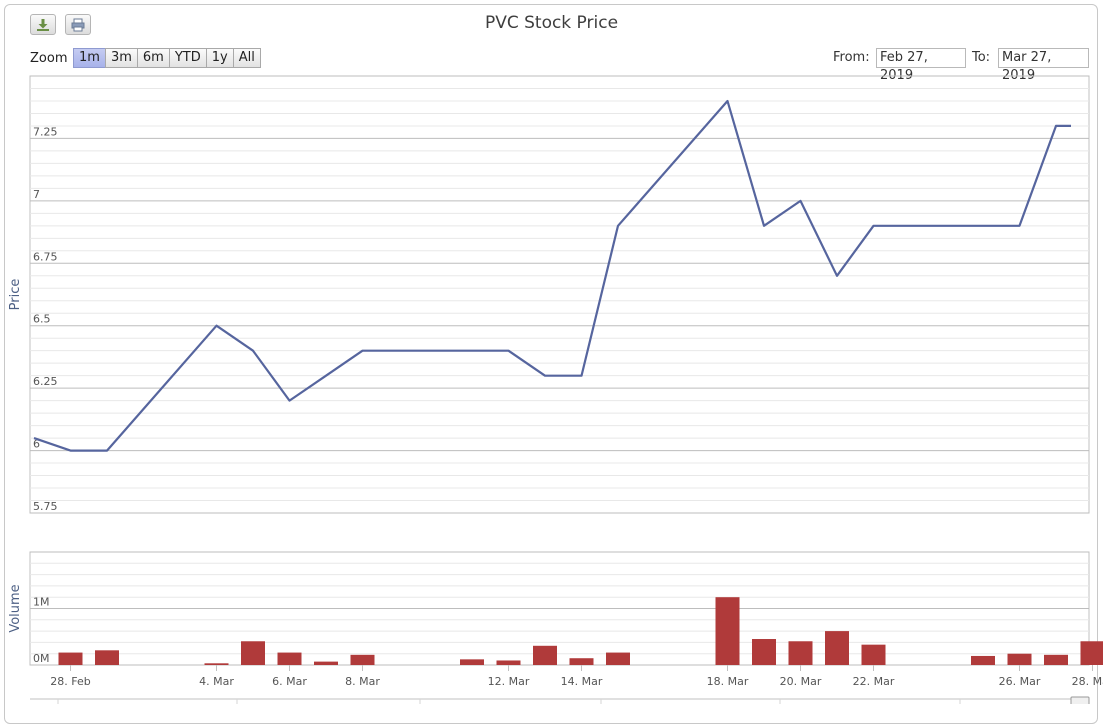 The width and height of the screenshot is (1103, 724). I want to click on x-tick-label: 4. Mar, so click(216, 681).